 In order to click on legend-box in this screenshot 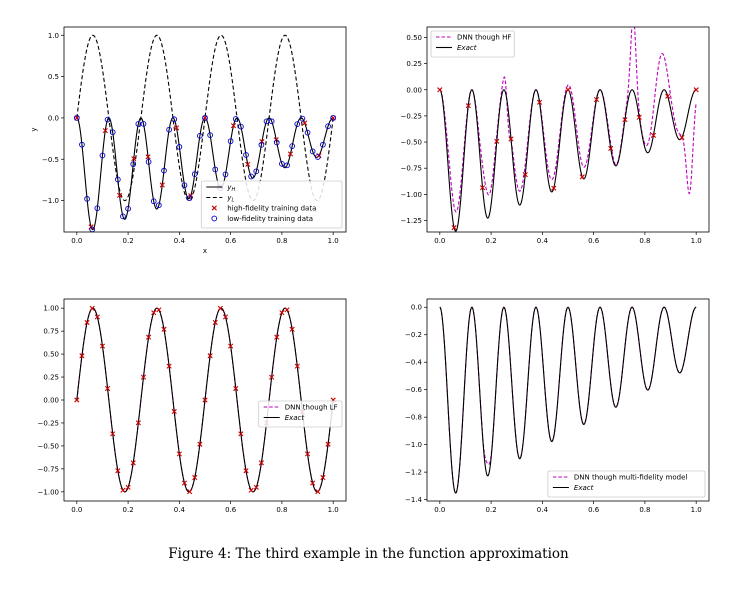, I will do `click(300, 414)`.